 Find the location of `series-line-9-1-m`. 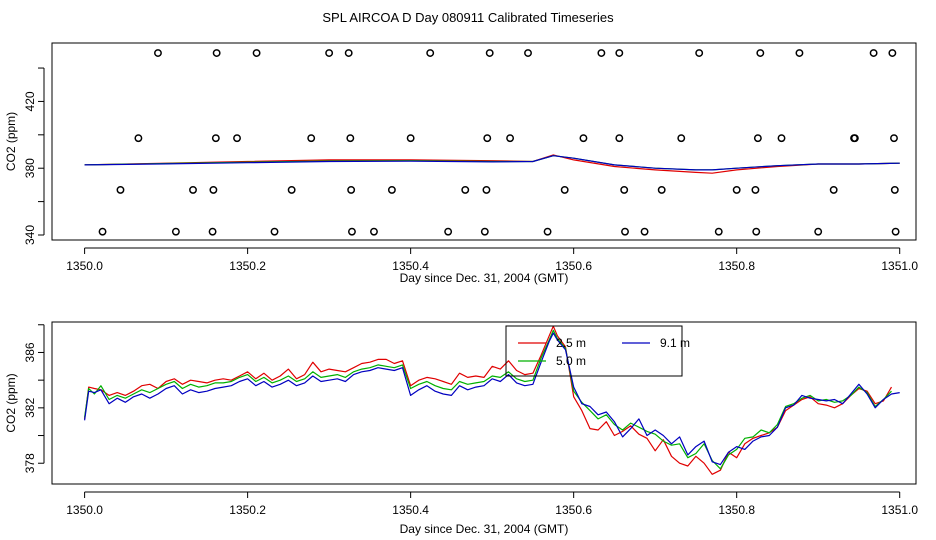

series-line-9-1-m is located at coordinates (492, 163).